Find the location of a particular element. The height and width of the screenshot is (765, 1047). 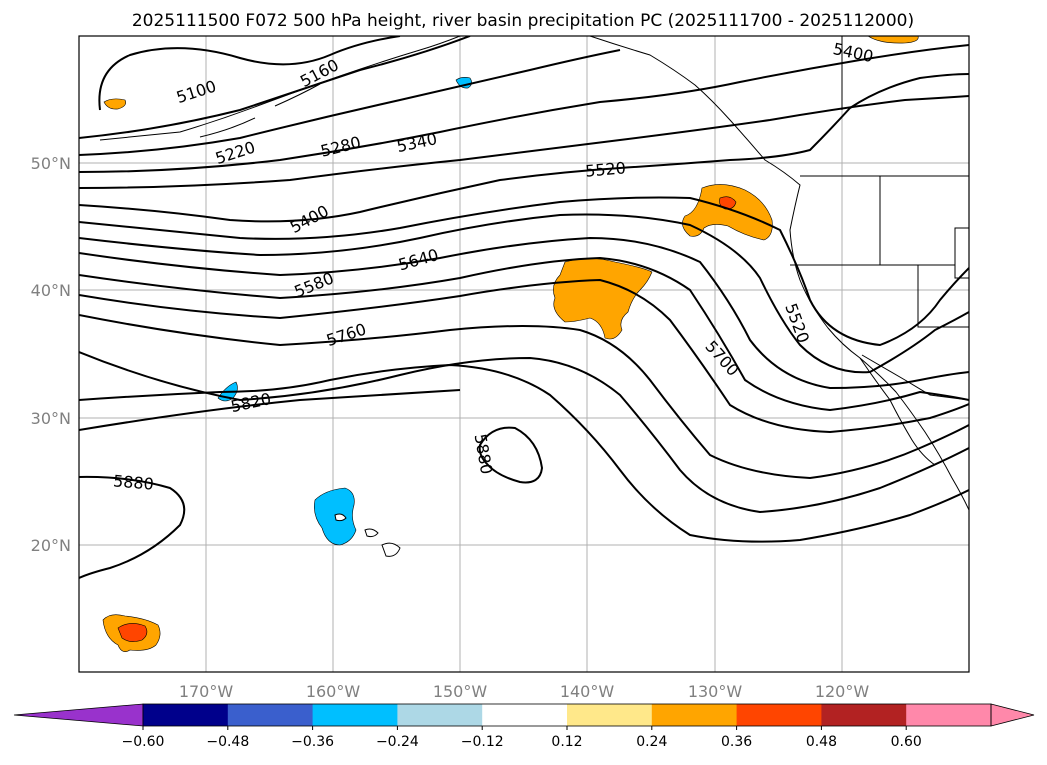

precip-positive-area-central-pacific is located at coordinates (603, 299).